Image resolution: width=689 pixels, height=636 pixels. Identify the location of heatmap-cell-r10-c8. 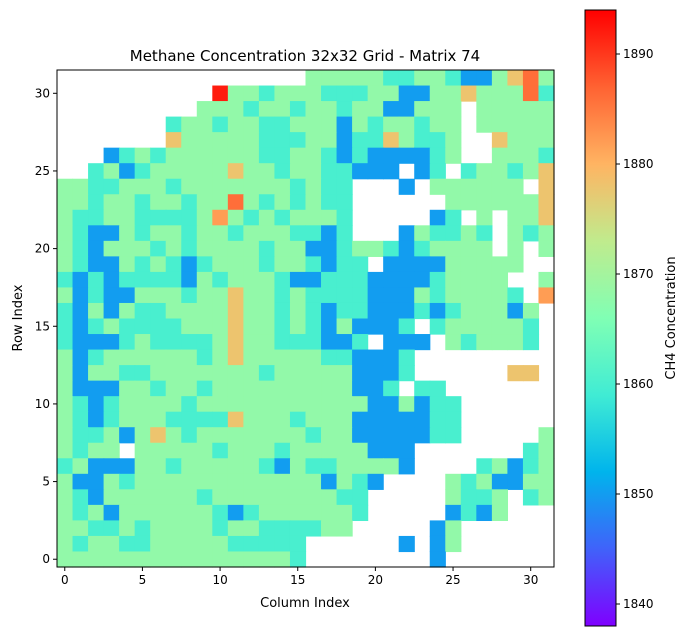
(189, 404).